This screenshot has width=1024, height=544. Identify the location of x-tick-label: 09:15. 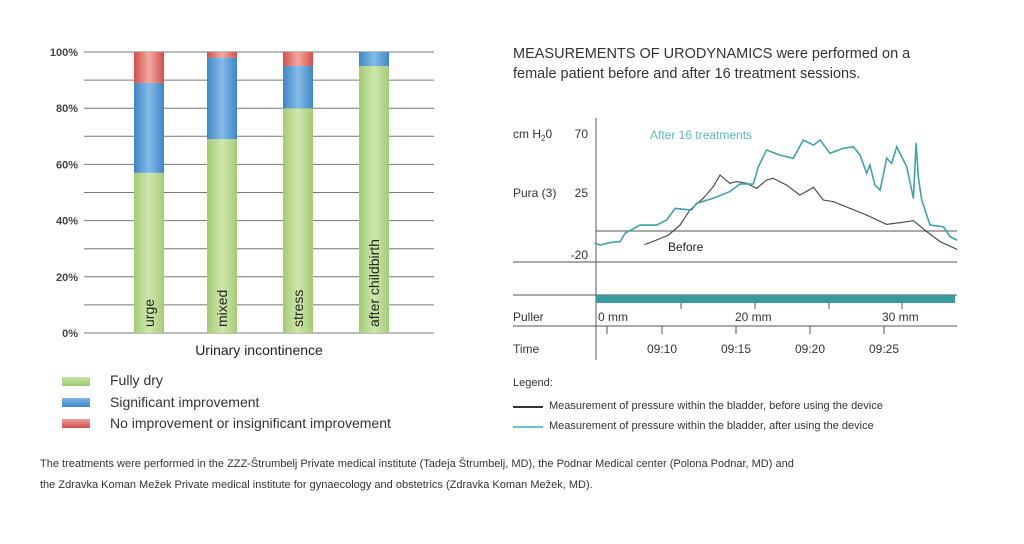
(736, 349).